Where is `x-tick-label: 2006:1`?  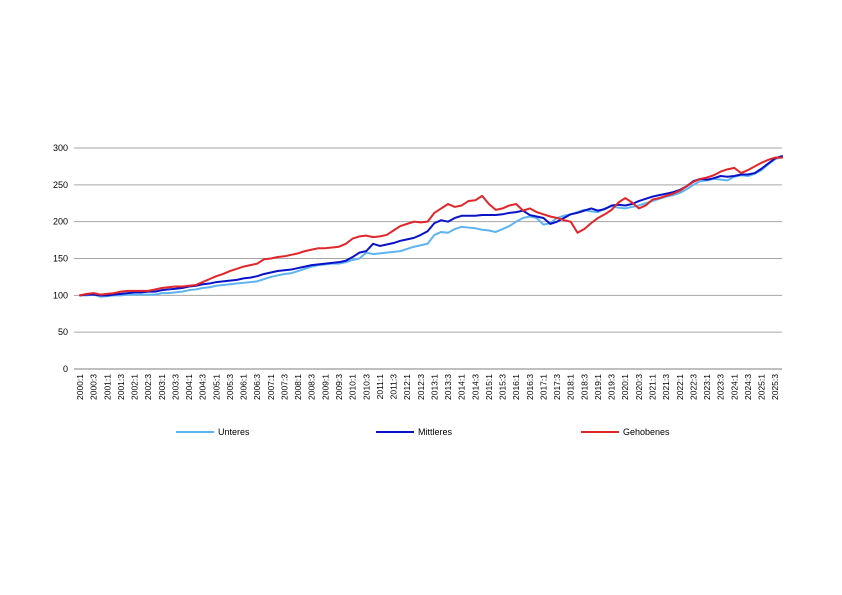 x-tick-label: 2006:1 is located at coordinates (244, 387).